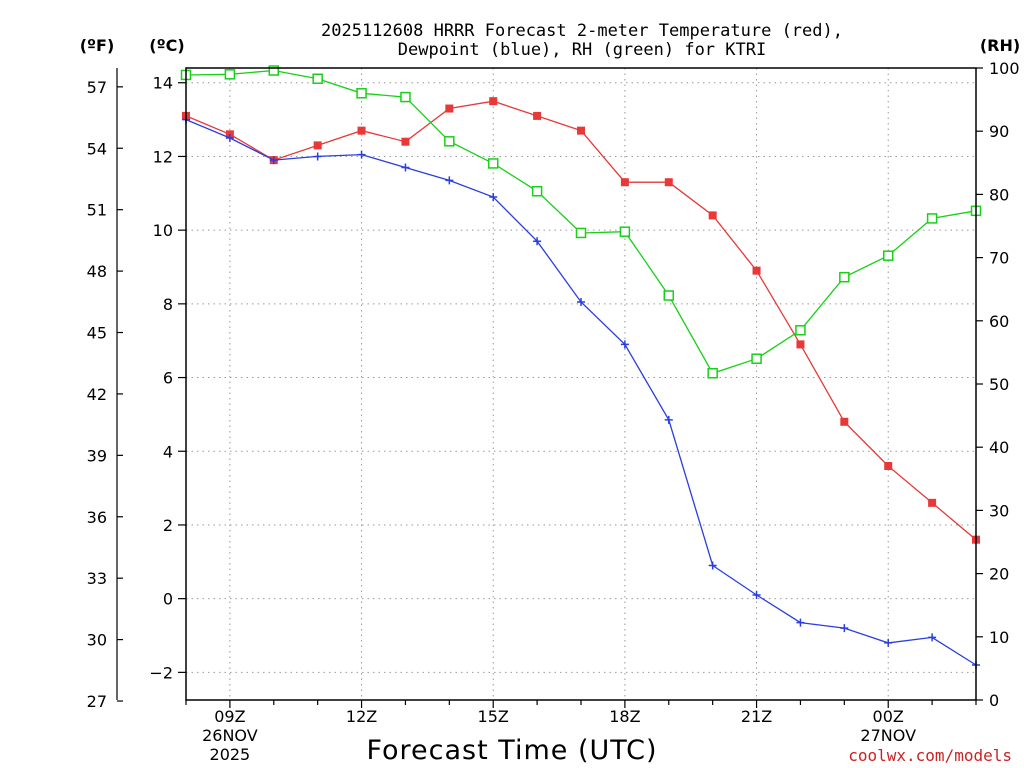 This screenshot has width=1024, height=768. I want to click on credit-text: coolwx.com/models, so click(930, 755).